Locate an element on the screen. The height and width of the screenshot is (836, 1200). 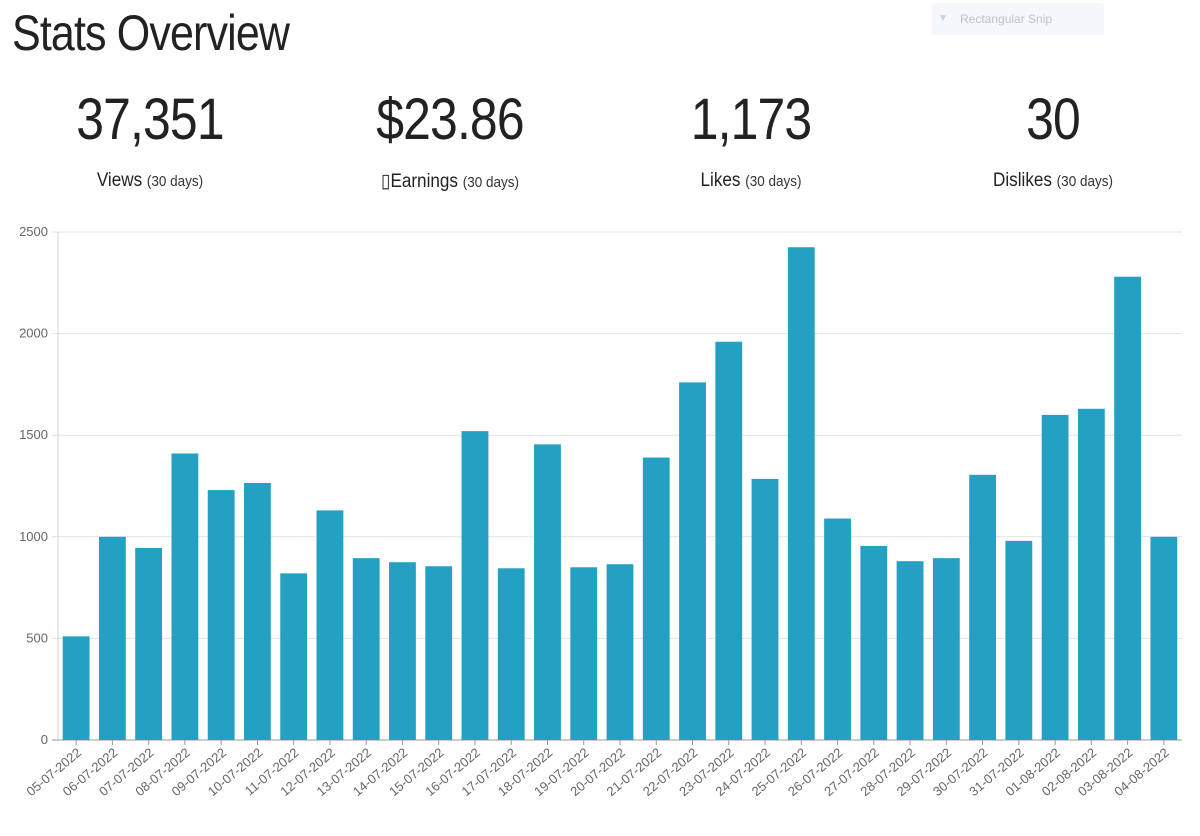
stat-likes-caption: Likes (30 days) is located at coordinates (751, 181).